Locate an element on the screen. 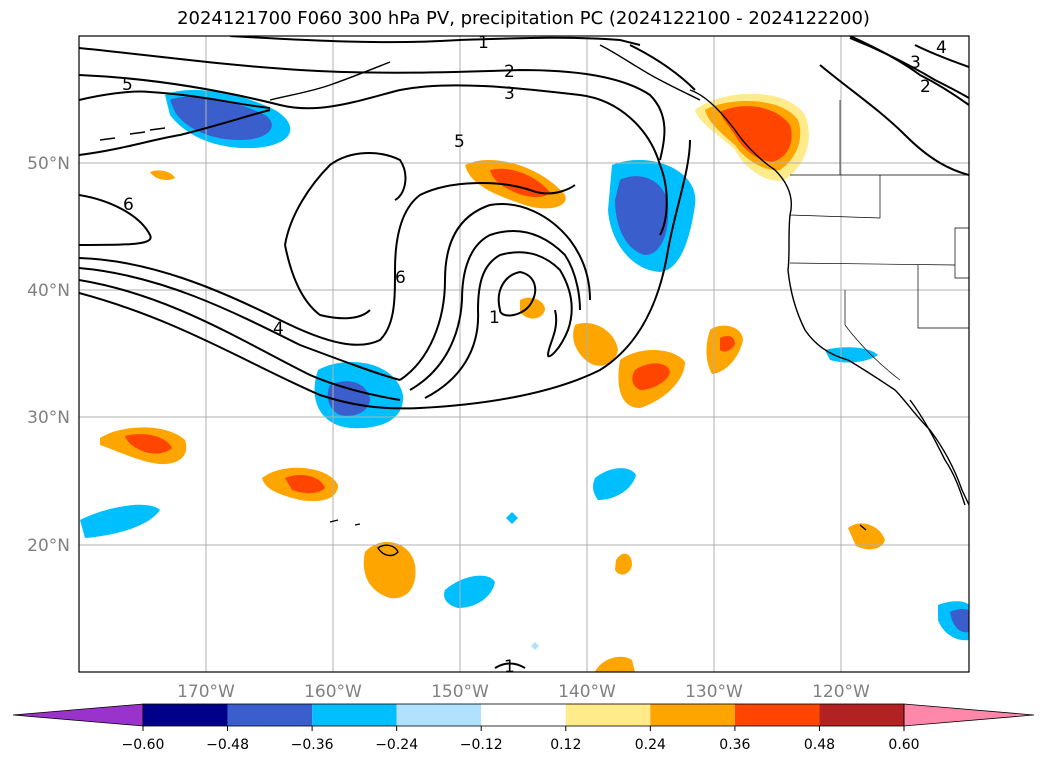 The width and height of the screenshot is (1047, 765). colorbar-tick-label: −0.12 is located at coordinates (481, 745).